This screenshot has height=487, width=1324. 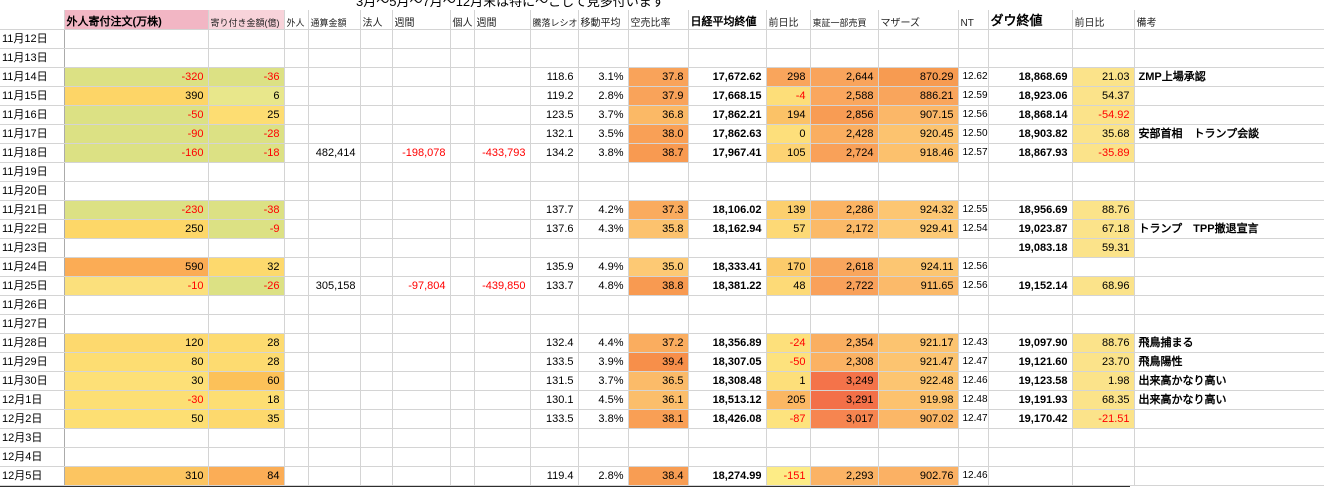 What do you see at coordinates (1030, 96) in the screenshot?
I see `cell-dow_close: 18,923.06` at bounding box center [1030, 96].